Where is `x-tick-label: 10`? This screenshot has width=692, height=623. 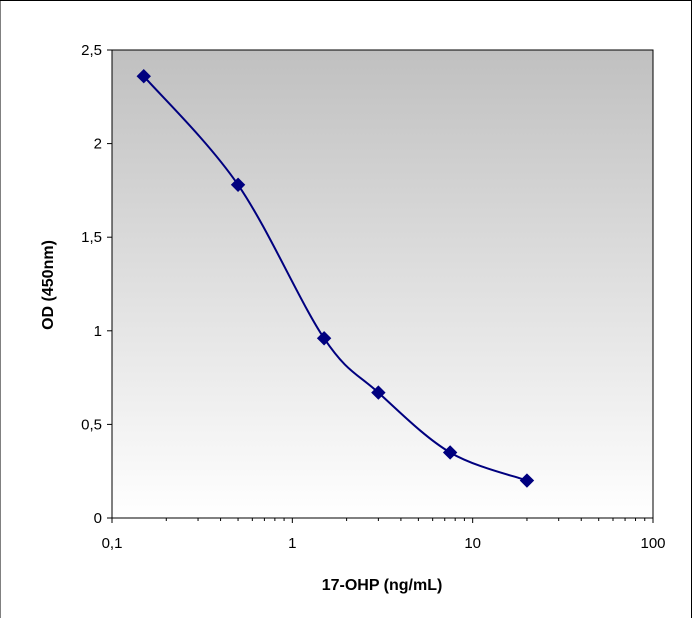 x-tick-label: 10 is located at coordinates (472, 543).